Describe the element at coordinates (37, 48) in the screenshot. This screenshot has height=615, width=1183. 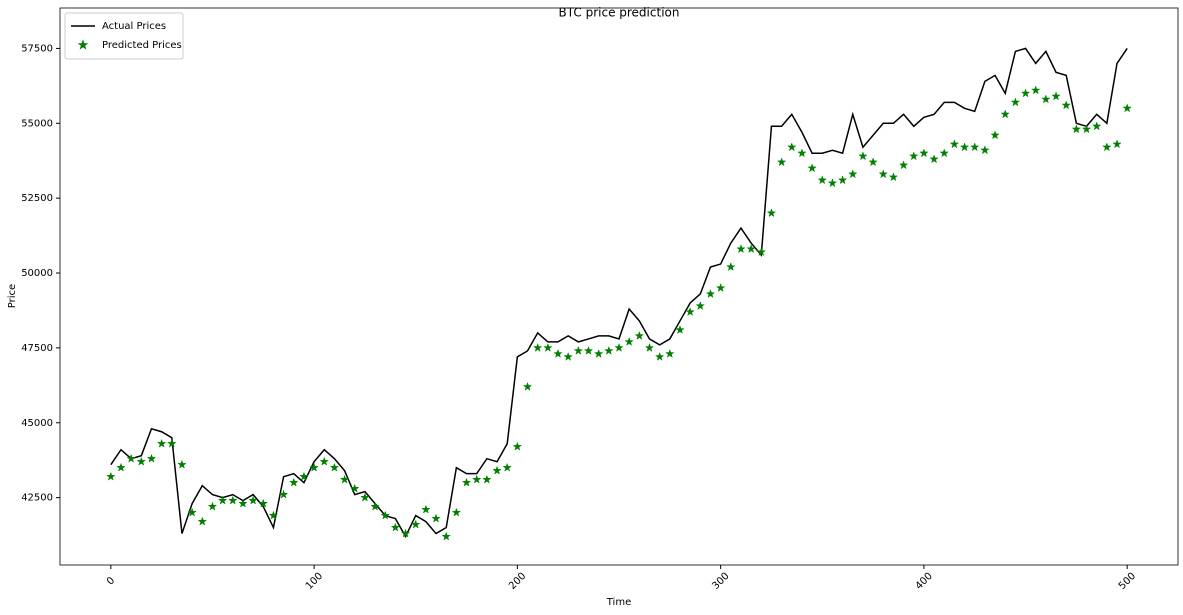
I see `y-tick-label: 57500` at that location.